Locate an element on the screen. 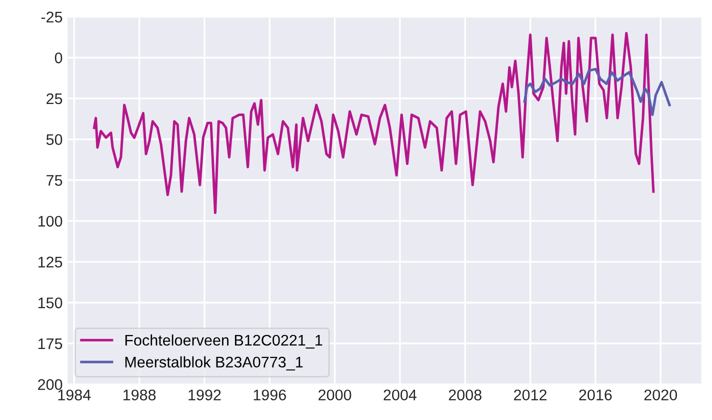 The width and height of the screenshot is (712, 420). x-tick-label: 1992 is located at coordinates (204, 395).